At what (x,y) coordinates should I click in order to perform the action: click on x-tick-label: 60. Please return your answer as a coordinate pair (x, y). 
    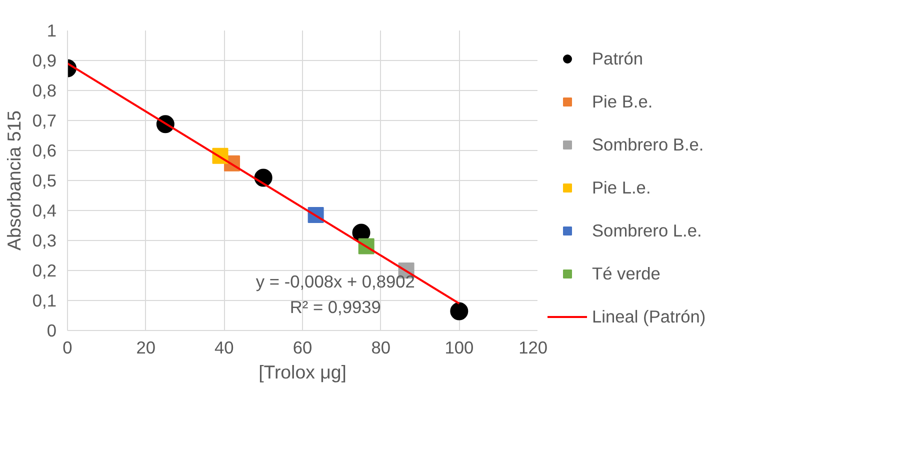
    Looking at the image, I should click on (302, 348).